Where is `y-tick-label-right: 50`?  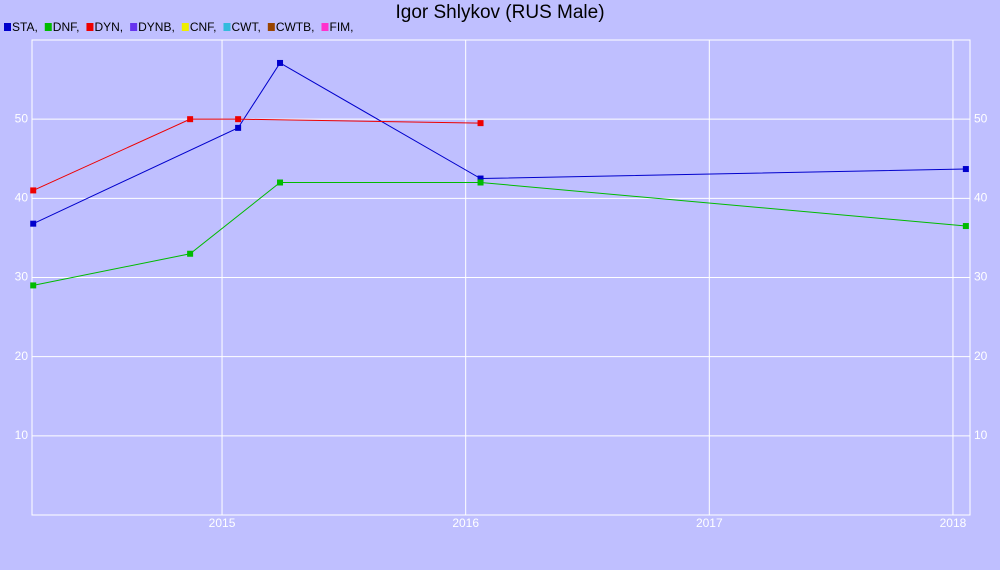
y-tick-label-right: 50 is located at coordinates (981, 118).